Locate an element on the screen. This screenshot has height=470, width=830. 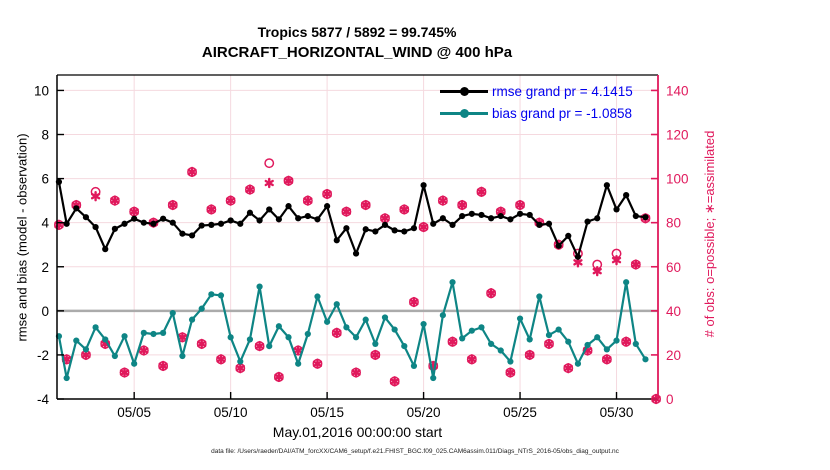
legend-label-bias: bias grand pr = -1.0858 is located at coordinates (562, 113).